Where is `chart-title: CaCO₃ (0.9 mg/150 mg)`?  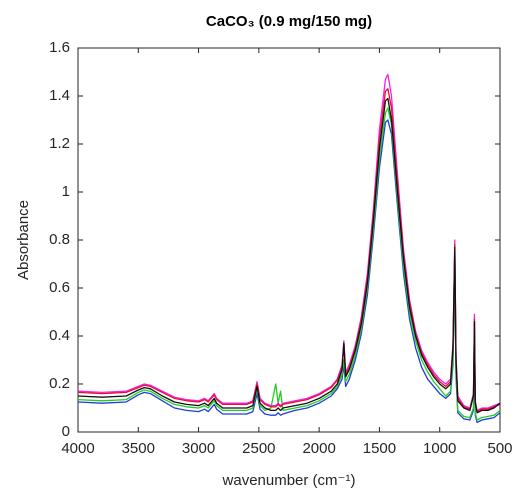 chart-title: CaCO₃ (0.9 mg/150 mg) is located at coordinates (289, 21).